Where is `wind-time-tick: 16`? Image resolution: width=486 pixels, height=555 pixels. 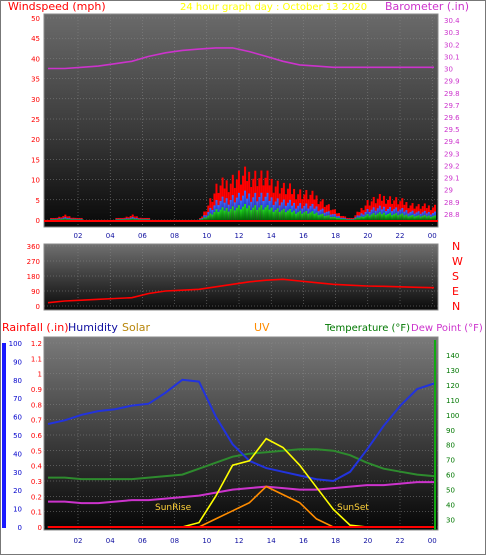
wind-time-tick: 16 is located at coordinates (303, 236).